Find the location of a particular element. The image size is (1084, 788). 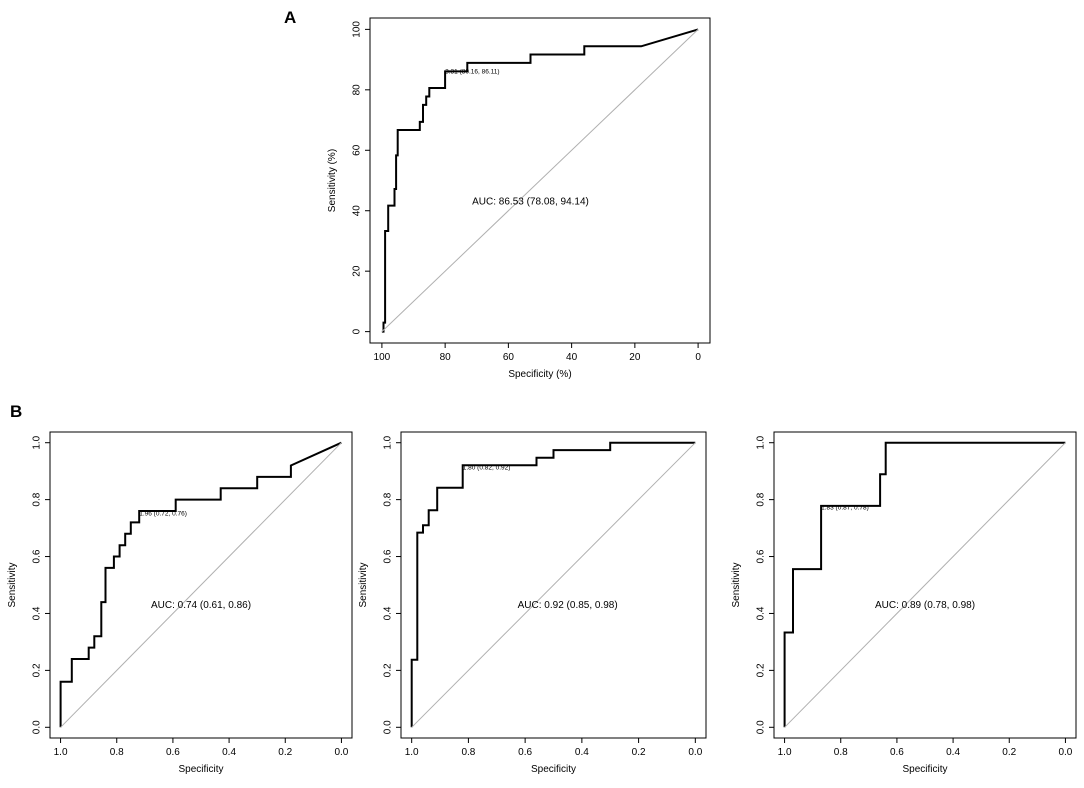

threshold-annotation: 1.83 (0.87, 0.78) is located at coordinates (845, 508).